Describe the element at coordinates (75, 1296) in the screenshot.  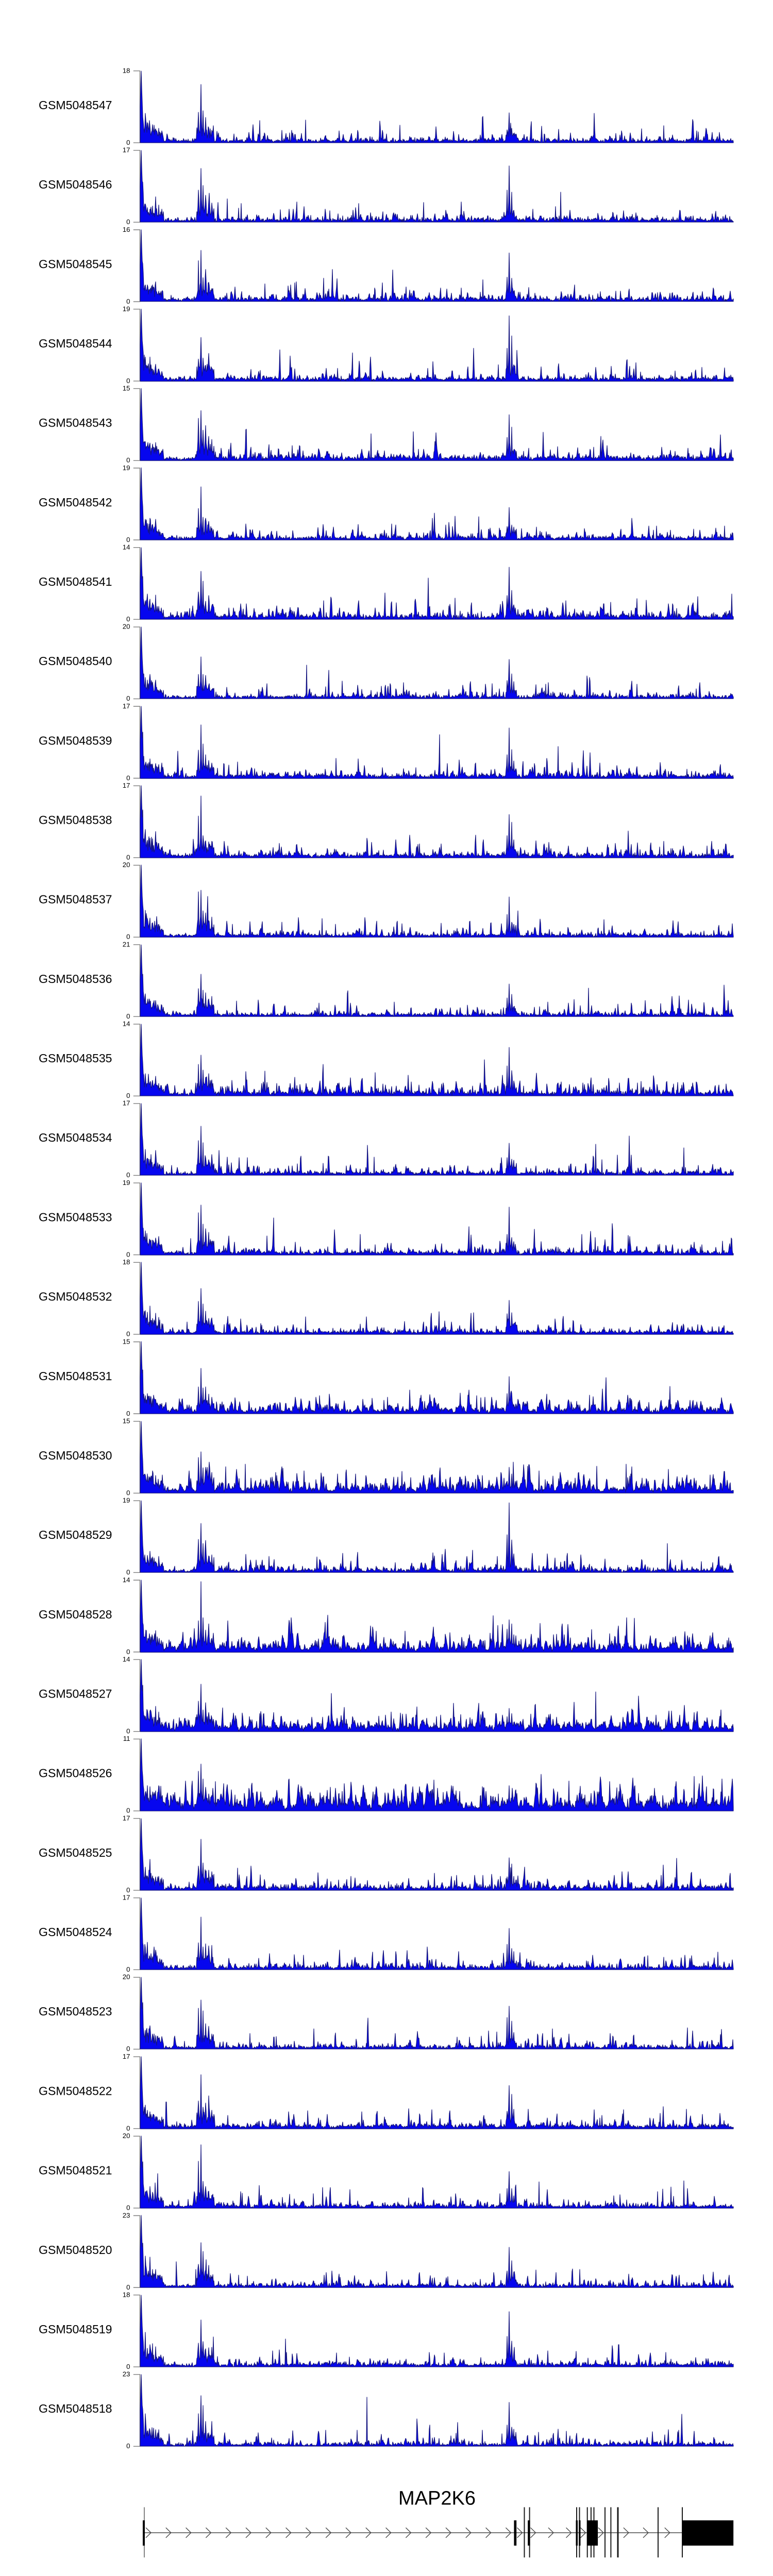
I see `svg-text: GSM5048532` at that location.